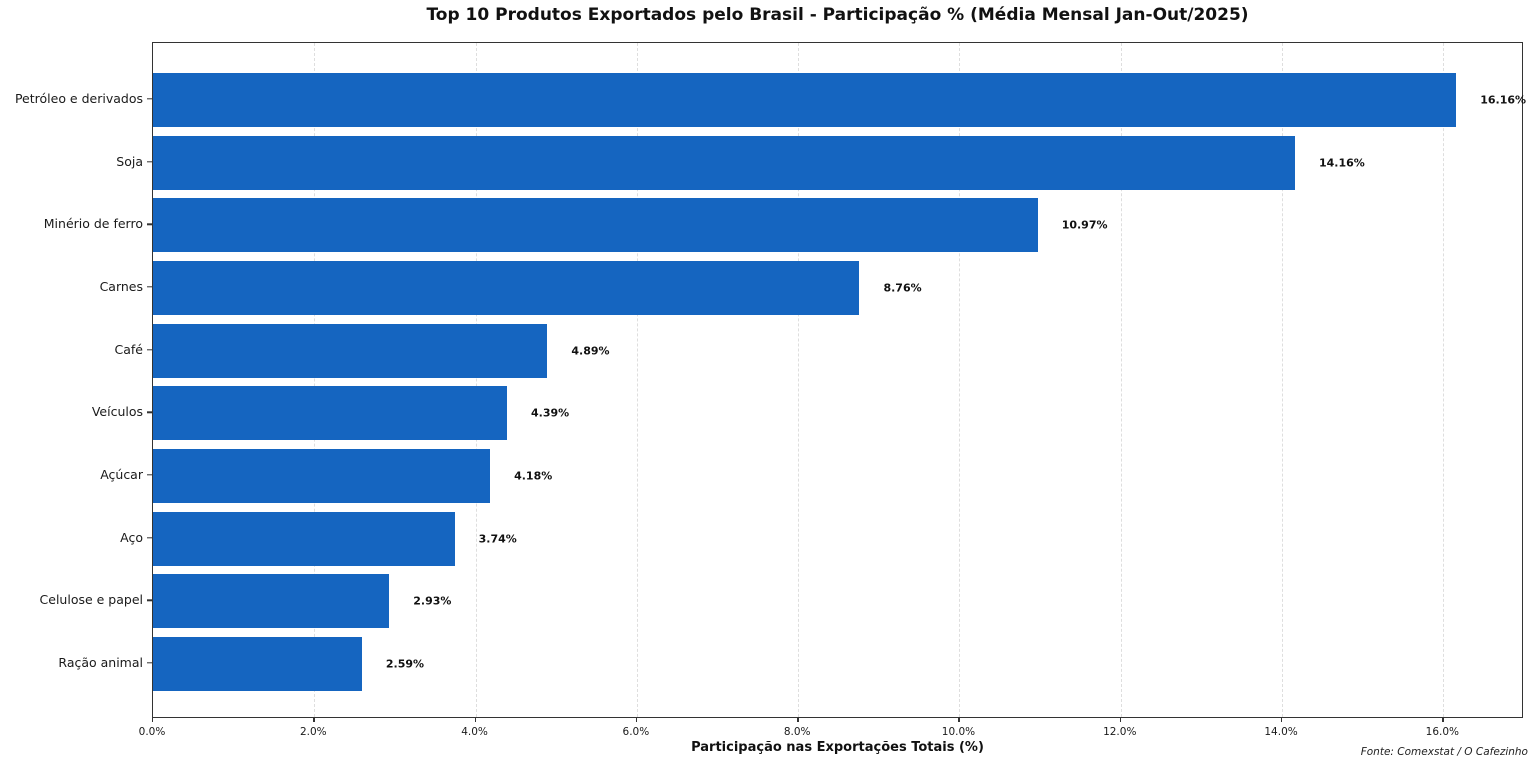 The height and width of the screenshot is (773, 1536). What do you see at coordinates (497, 539) in the screenshot?
I see `bar-value-label: 3.74%` at bounding box center [497, 539].